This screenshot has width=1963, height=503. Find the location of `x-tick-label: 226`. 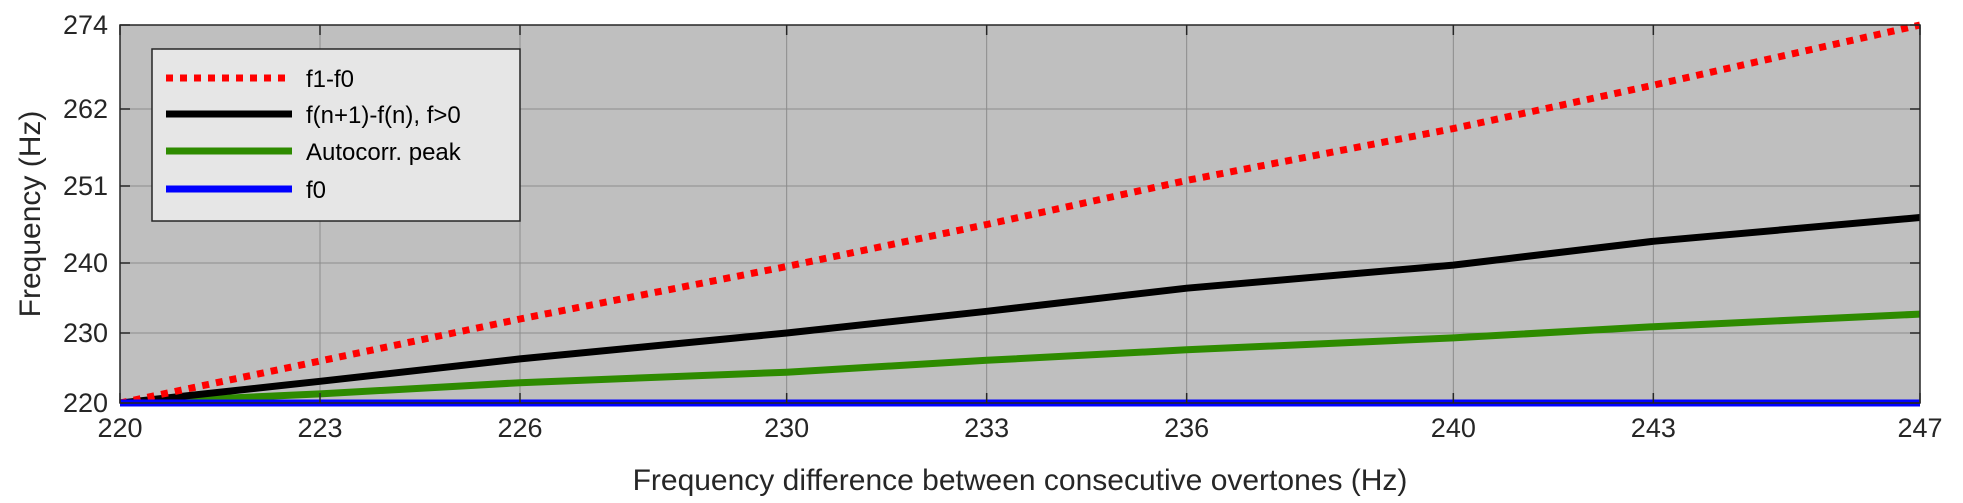

x-tick-label: 226 is located at coordinates (519, 428).